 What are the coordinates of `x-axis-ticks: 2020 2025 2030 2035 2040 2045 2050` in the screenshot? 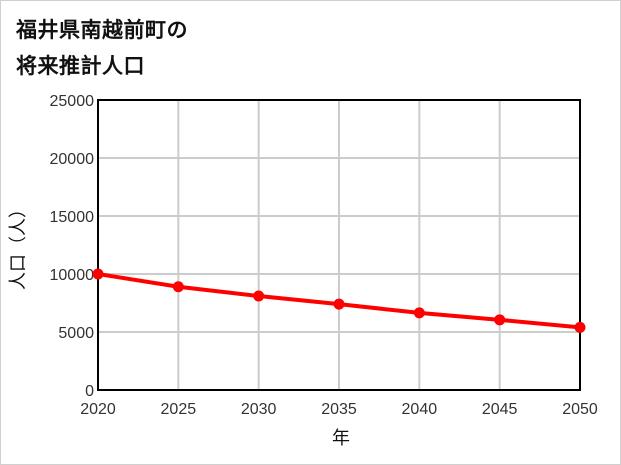 It's located at (339, 409).